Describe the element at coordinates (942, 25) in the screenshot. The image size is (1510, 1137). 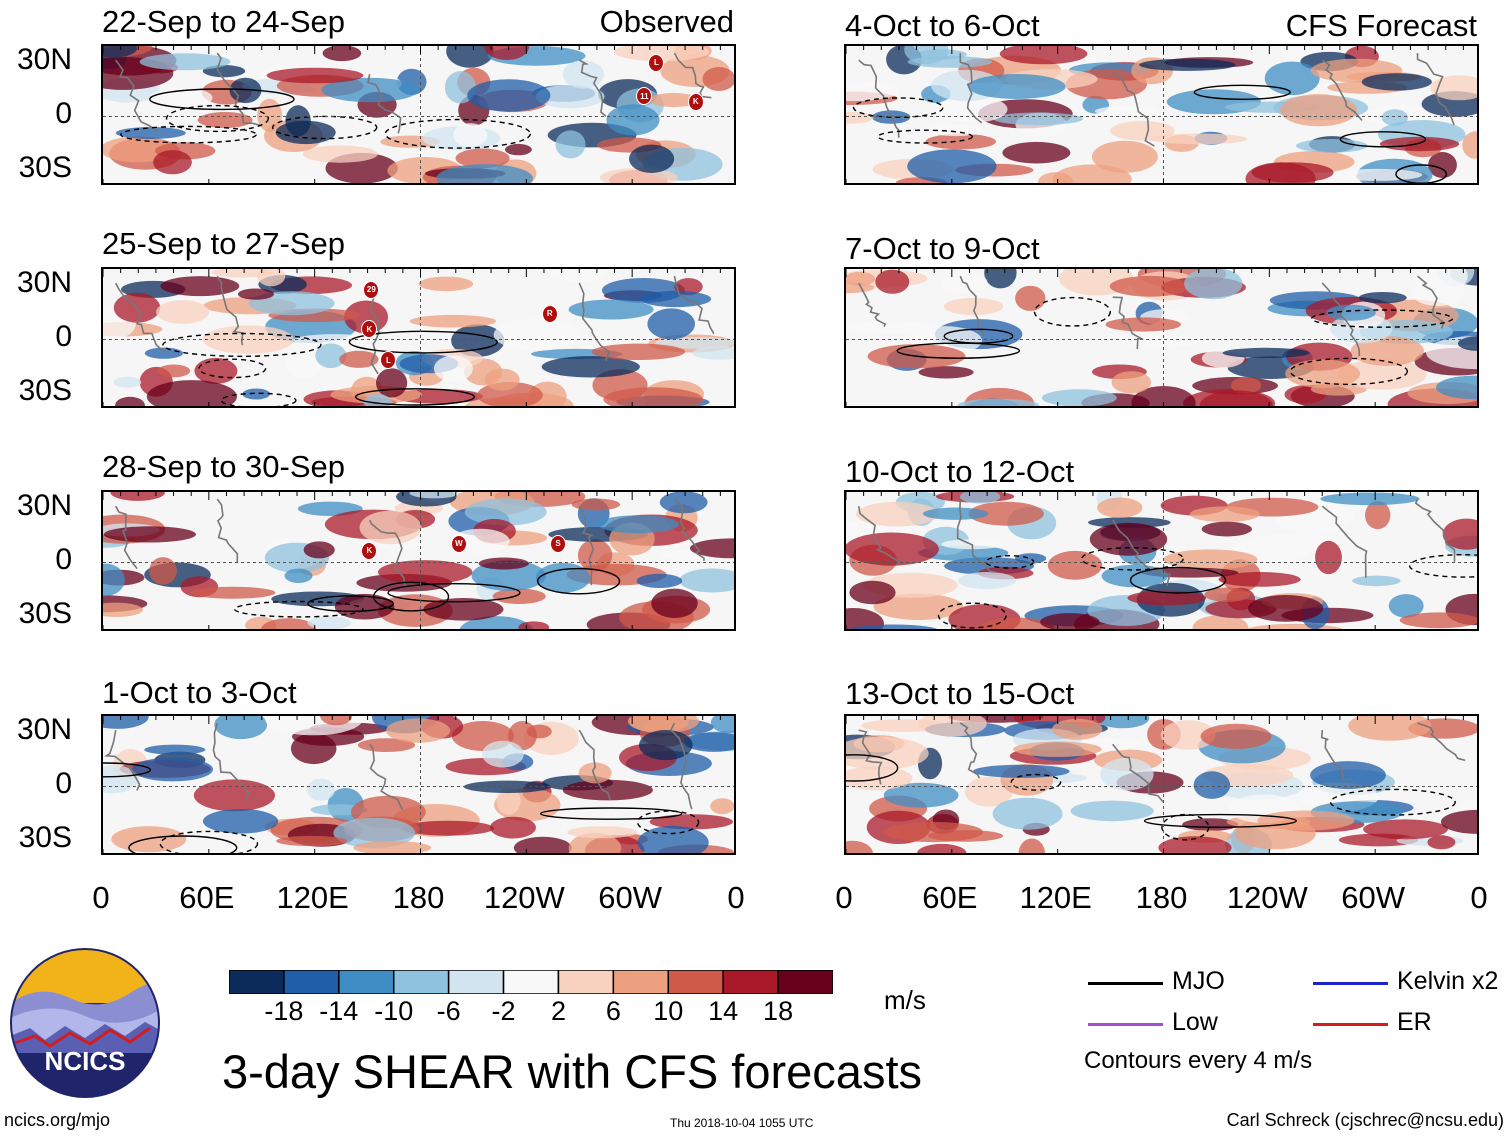
I see `panel-title: 4-Oct to 6-Oct` at that location.